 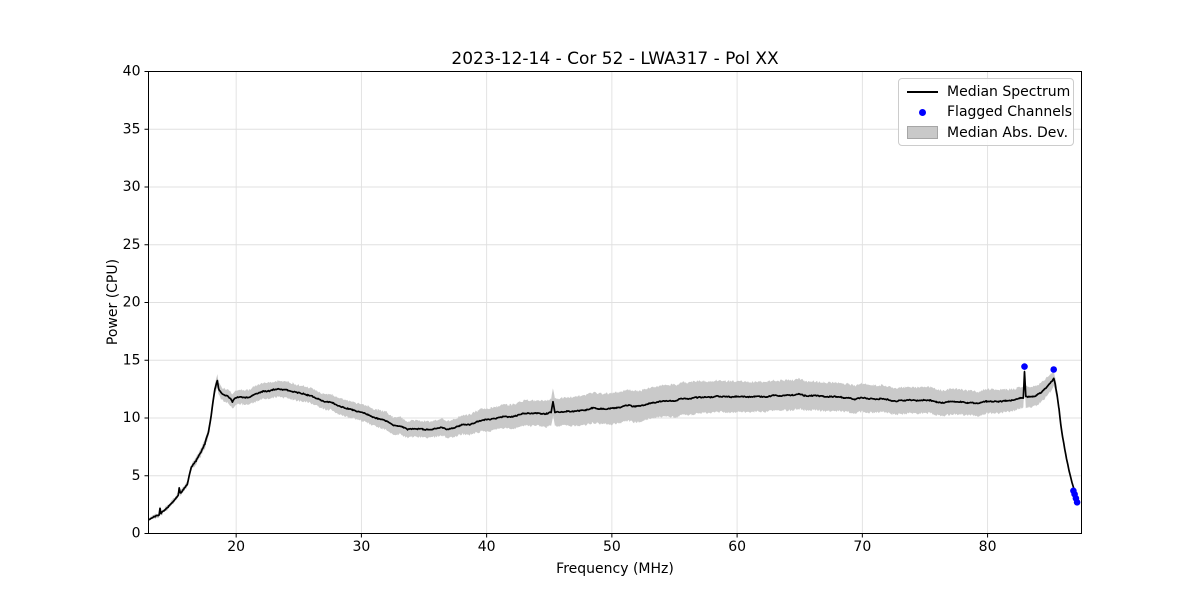 What do you see at coordinates (136, 476) in the screenshot?
I see `y-tick-label: 5` at bounding box center [136, 476].